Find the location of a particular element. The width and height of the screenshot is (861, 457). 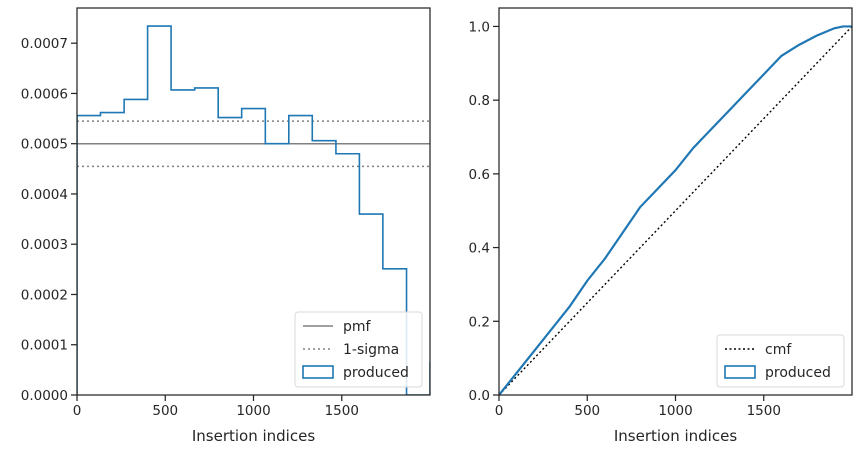

y-tick-label: 0.2 is located at coordinates (479, 322).